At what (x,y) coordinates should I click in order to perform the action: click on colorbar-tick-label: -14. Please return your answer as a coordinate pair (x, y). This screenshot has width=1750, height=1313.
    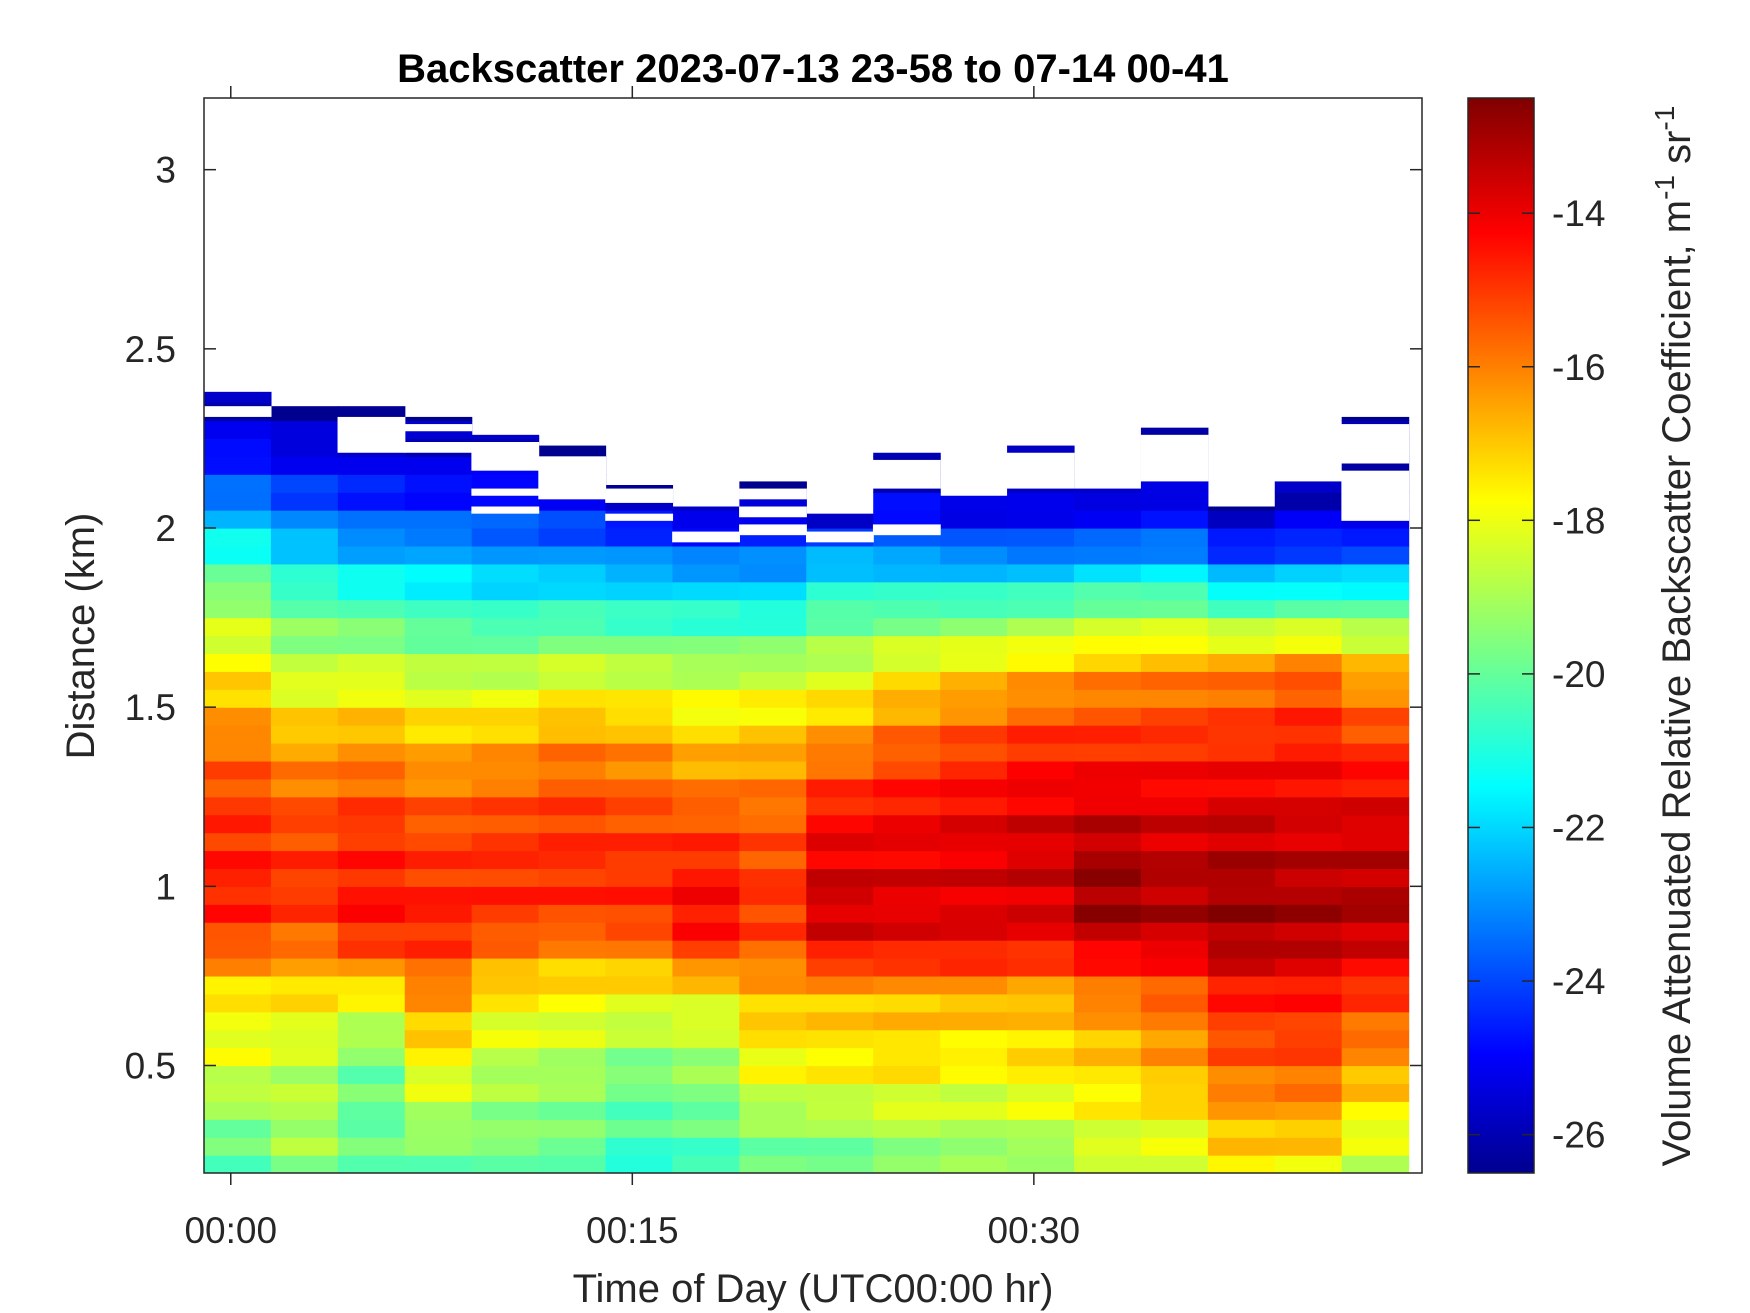
    Looking at the image, I should click on (1578, 213).